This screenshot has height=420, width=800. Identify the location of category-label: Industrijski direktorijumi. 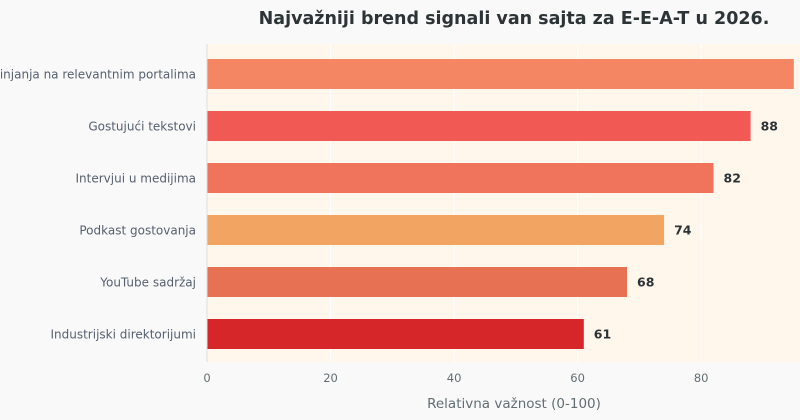
(123, 335).